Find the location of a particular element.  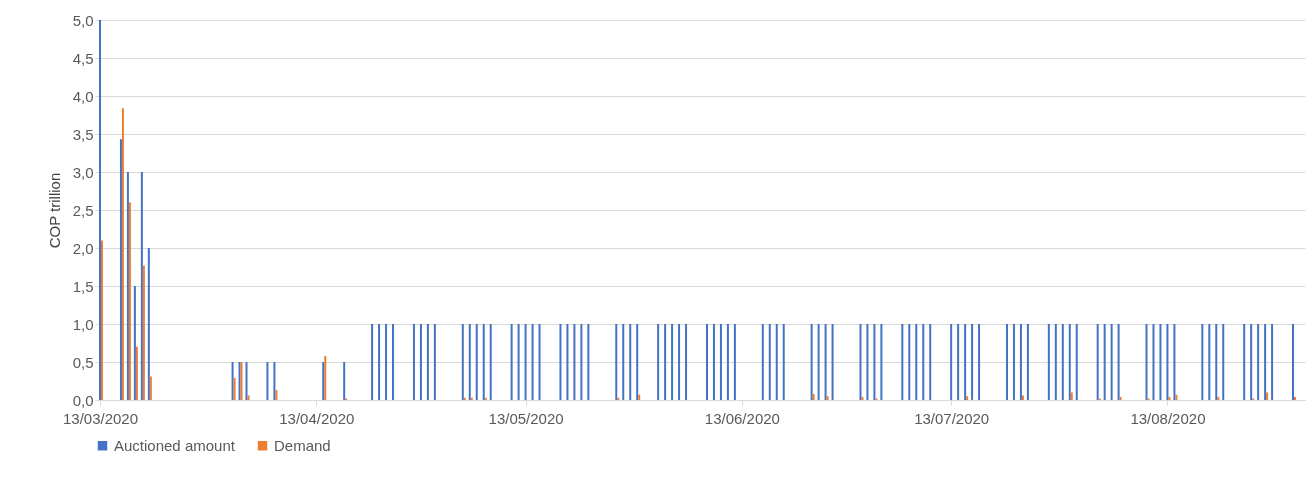

y-tick-label: 2,0 is located at coordinates (83, 248).